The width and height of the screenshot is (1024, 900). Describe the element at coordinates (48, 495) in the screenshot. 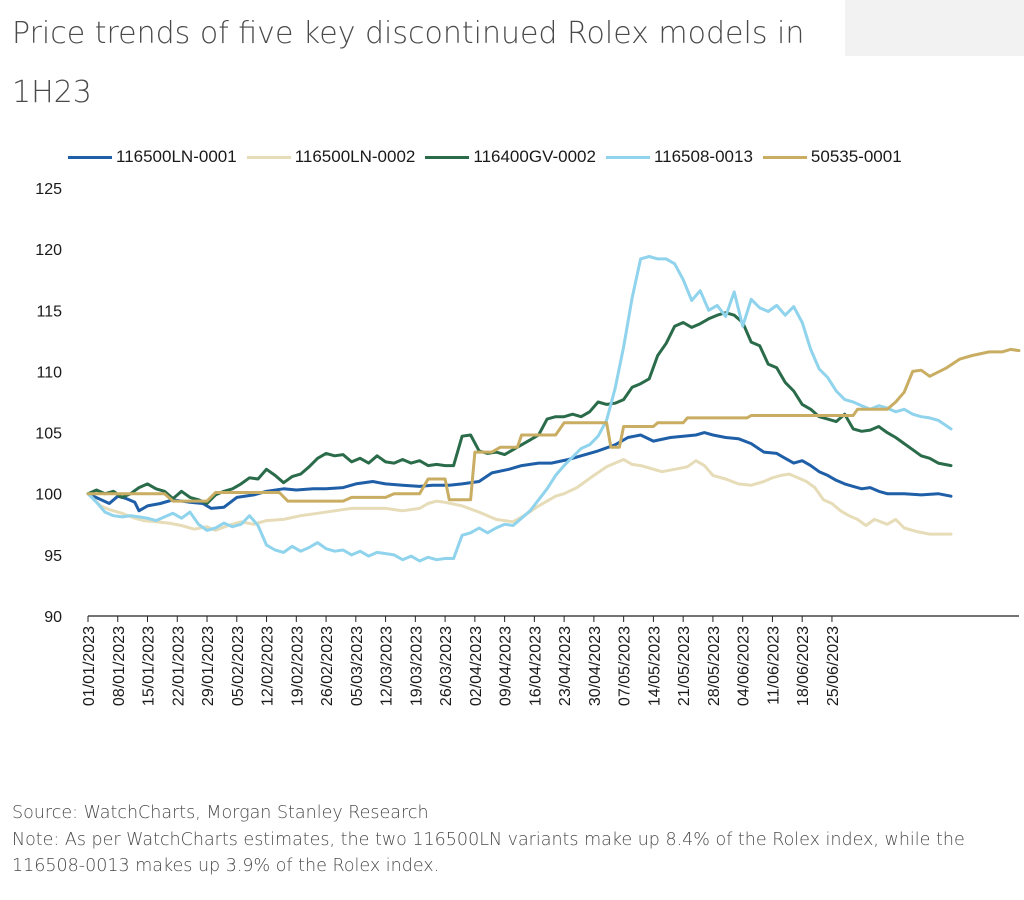

I see `y-tick-label: 100` at that location.